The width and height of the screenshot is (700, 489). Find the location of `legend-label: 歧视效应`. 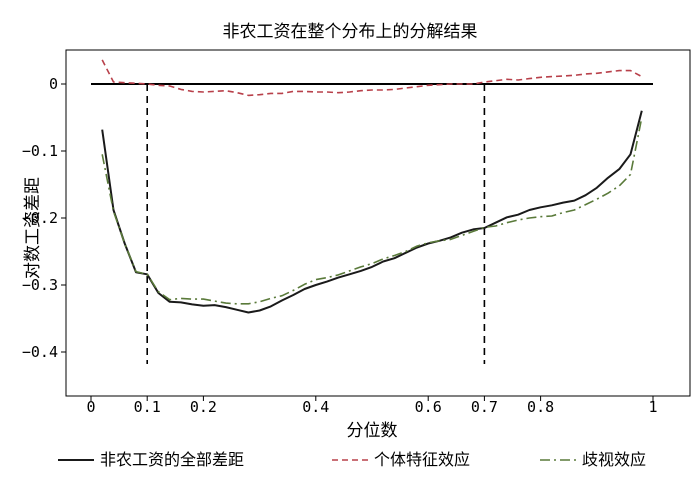

legend-label: 歧视效应 is located at coordinates (614, 459).